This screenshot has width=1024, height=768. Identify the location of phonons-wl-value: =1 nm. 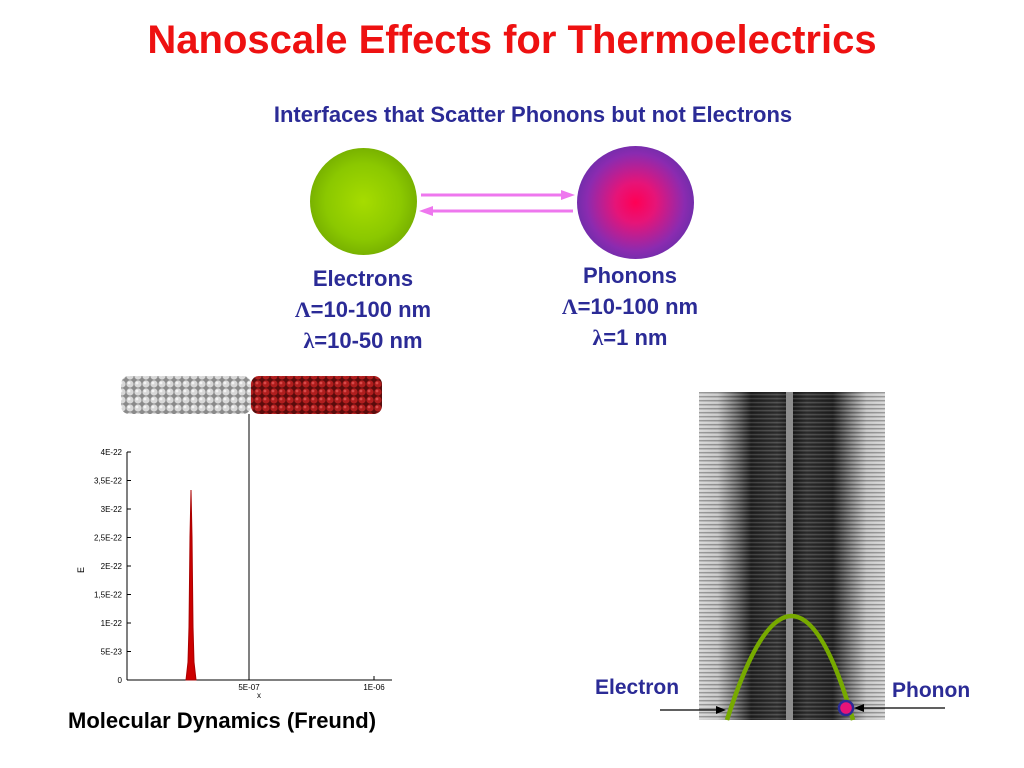
(635, 337).